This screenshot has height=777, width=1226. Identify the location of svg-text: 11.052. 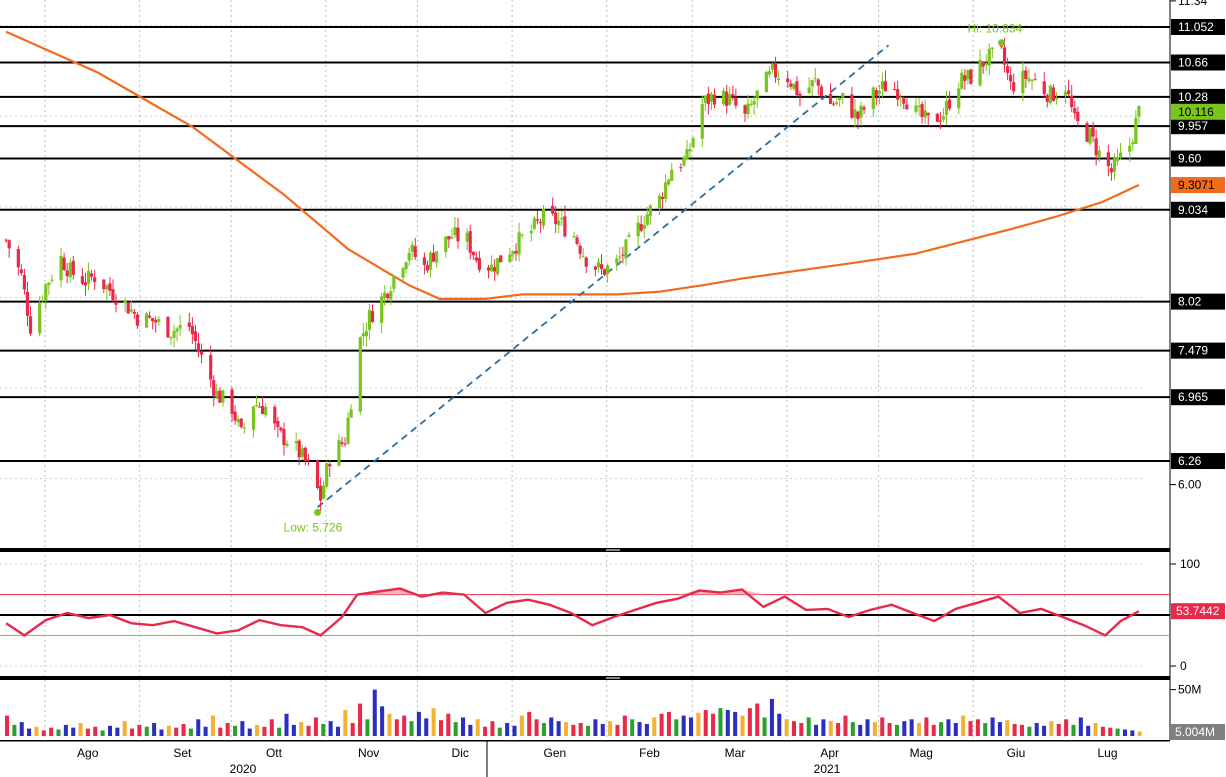
(1196, 27).